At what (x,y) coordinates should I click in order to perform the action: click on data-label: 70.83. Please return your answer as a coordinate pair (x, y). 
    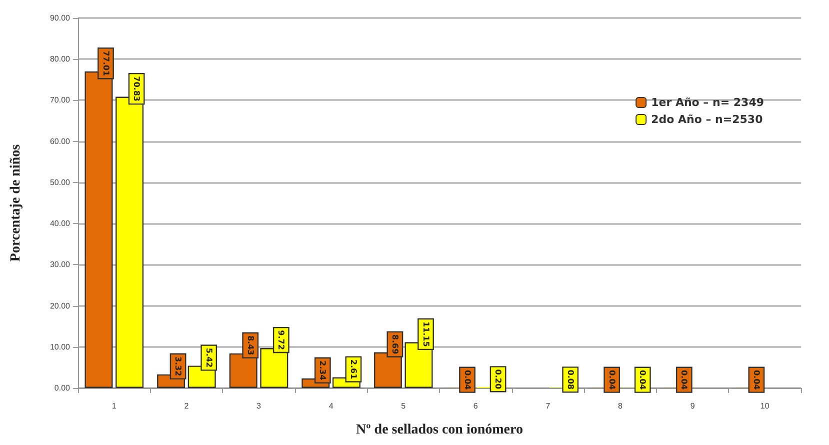
    Looking at the image, I should click on (137, 89).